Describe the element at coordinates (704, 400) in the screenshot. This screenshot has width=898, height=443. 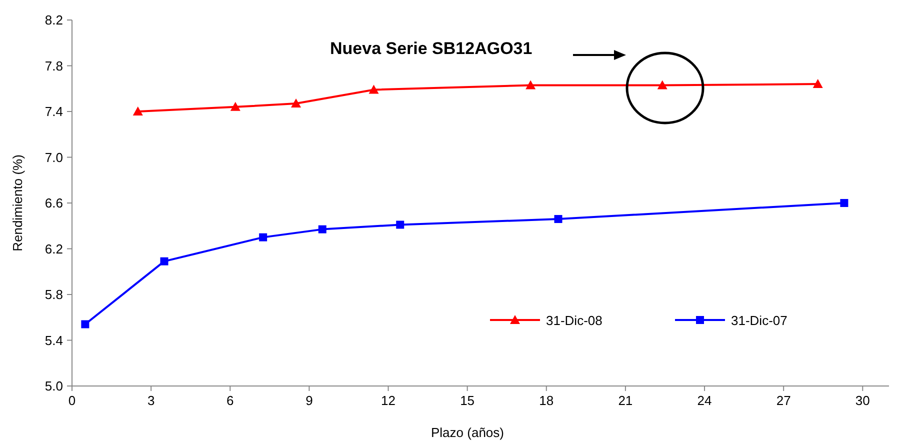
I see `x-tick-label: 24` at that location.